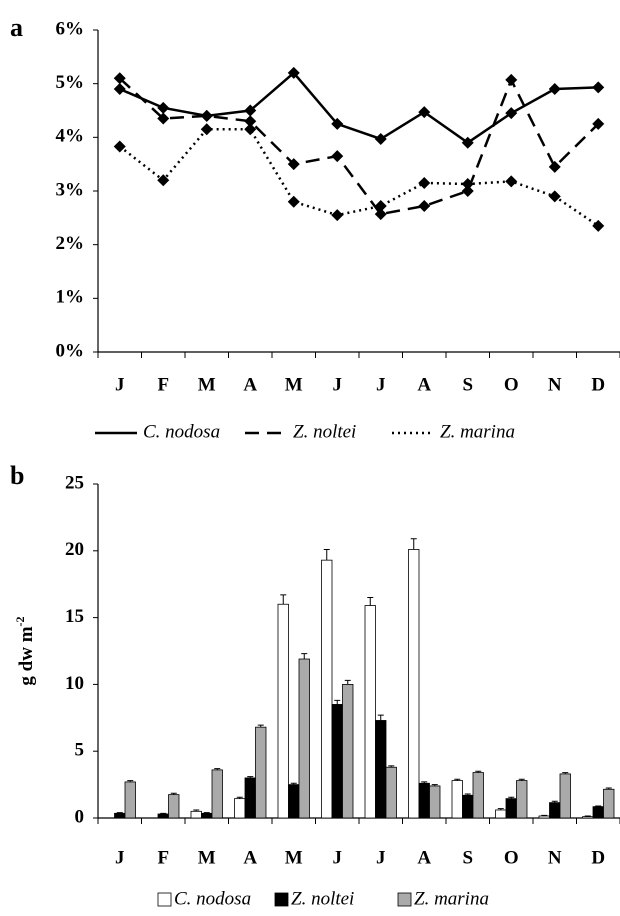 This screenshot has width=620, height=916. What do you see at coordinates (26, 655) in the screenshot?
I see `y-axis-label-main: g dw m` at bounding box center [26, 655].